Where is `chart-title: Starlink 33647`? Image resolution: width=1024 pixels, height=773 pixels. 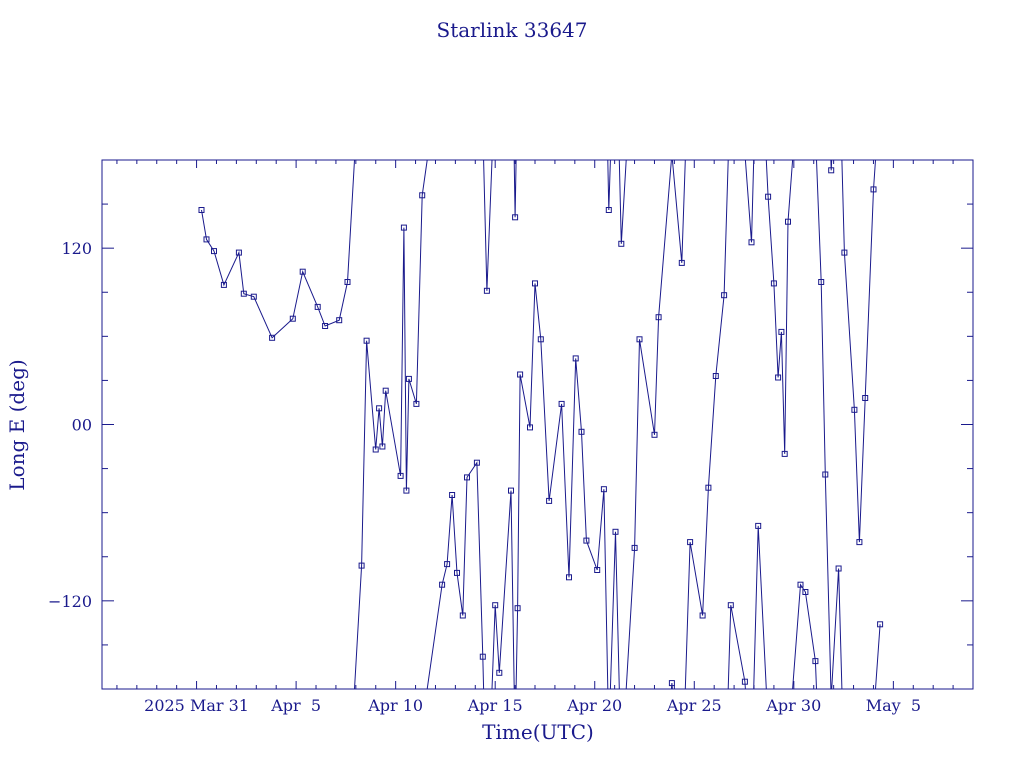
chart-title: Starlink 33647 is located at coordinates (512, 30).